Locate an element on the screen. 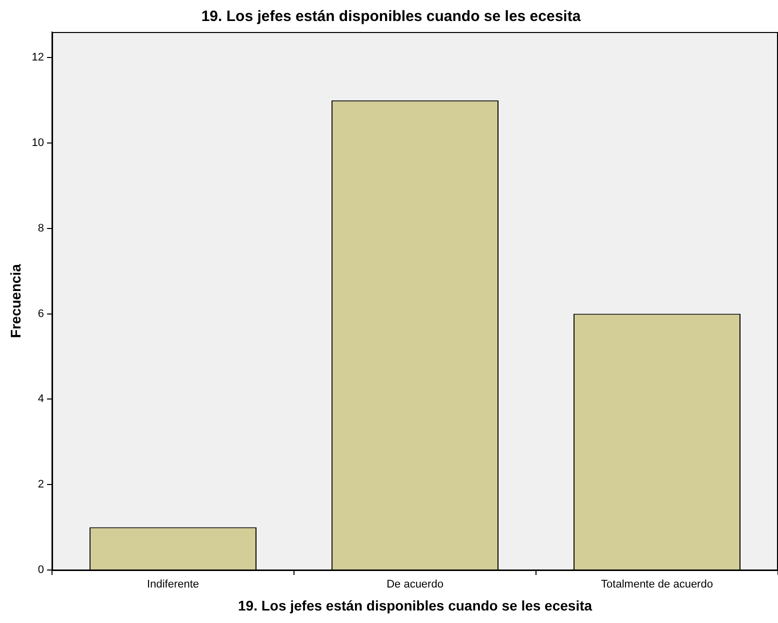  chart-title: 19. Los jefes están disponibles cuando se les ecesita is located at coordinates (391, 17).